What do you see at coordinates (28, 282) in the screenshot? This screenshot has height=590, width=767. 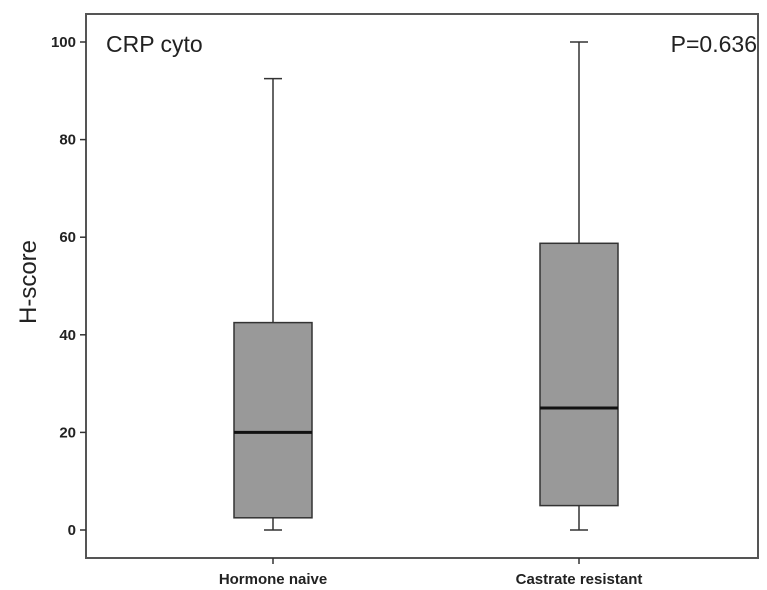 I see `y-axis-label: H-score` at bounding box center [28, 282].